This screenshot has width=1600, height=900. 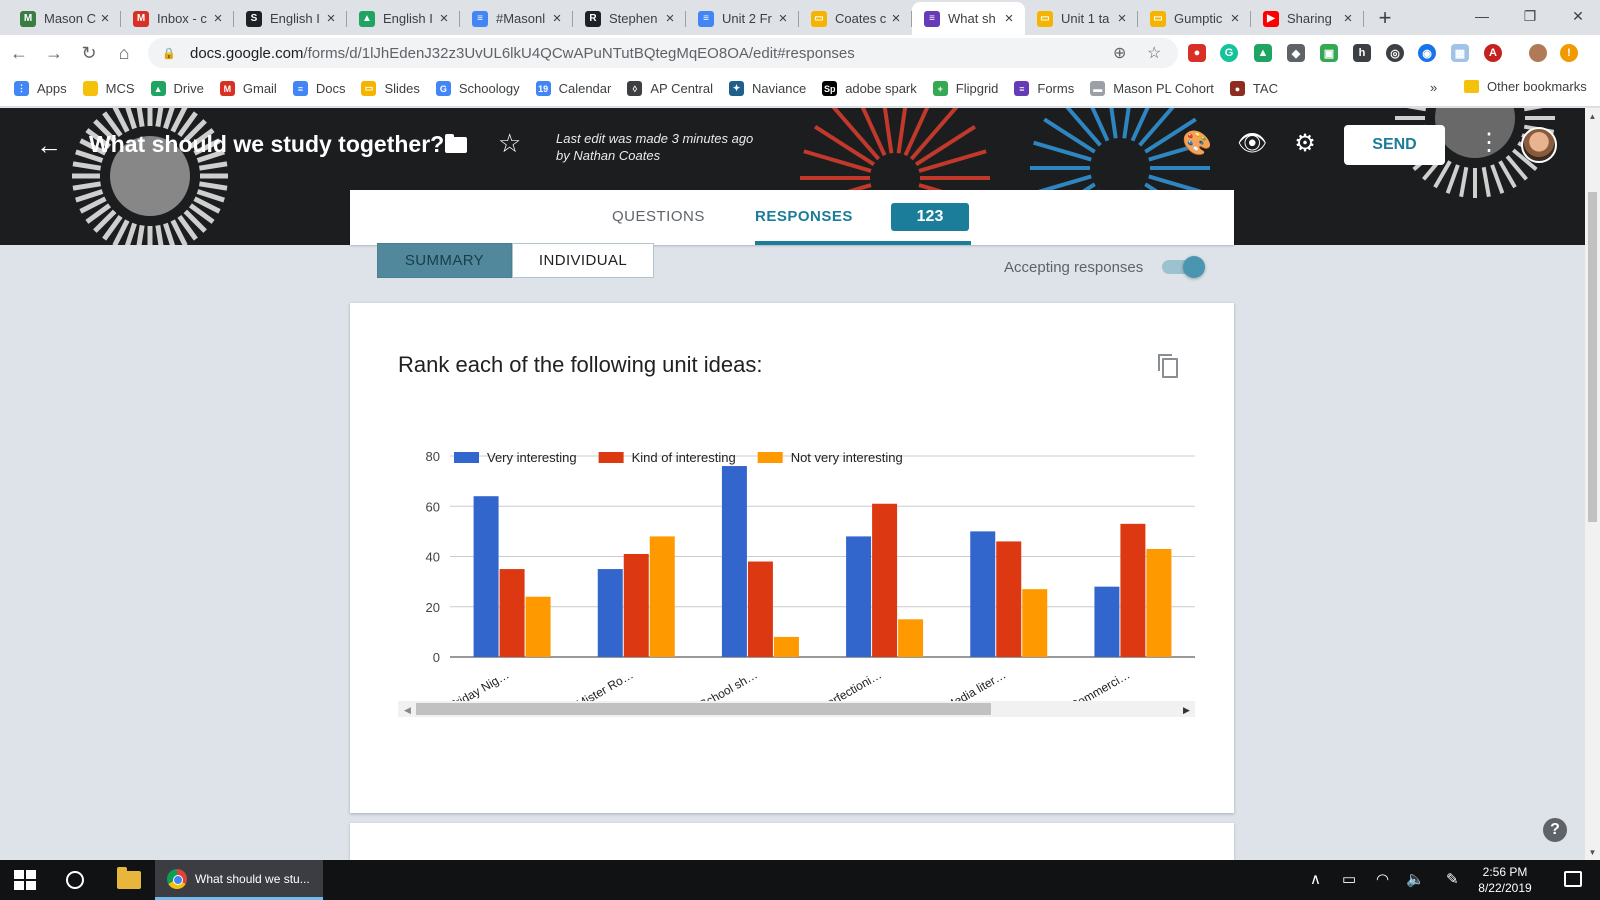 What do you see at coordinates (1489, 142) in the screenshot?
I see `more-vert-icon: ⋮` at bounding box center [1489, 142].